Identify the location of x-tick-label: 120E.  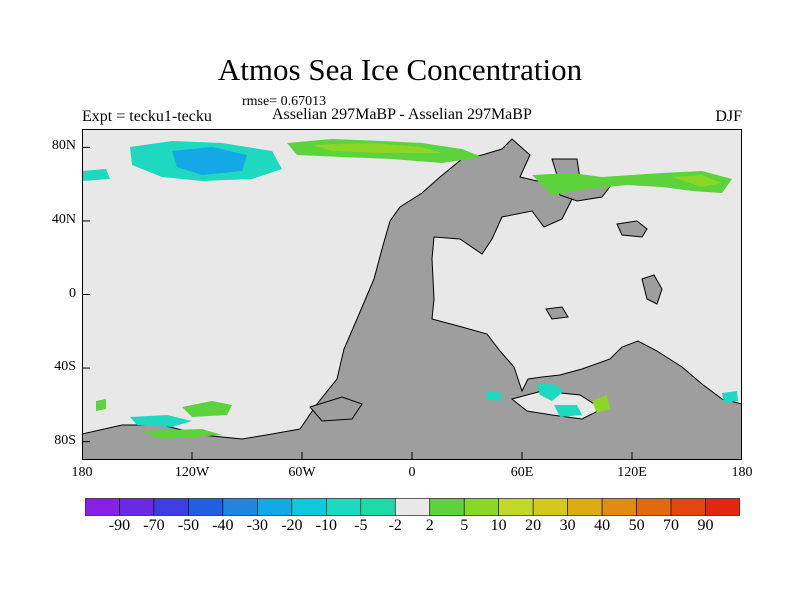
(632, 472).